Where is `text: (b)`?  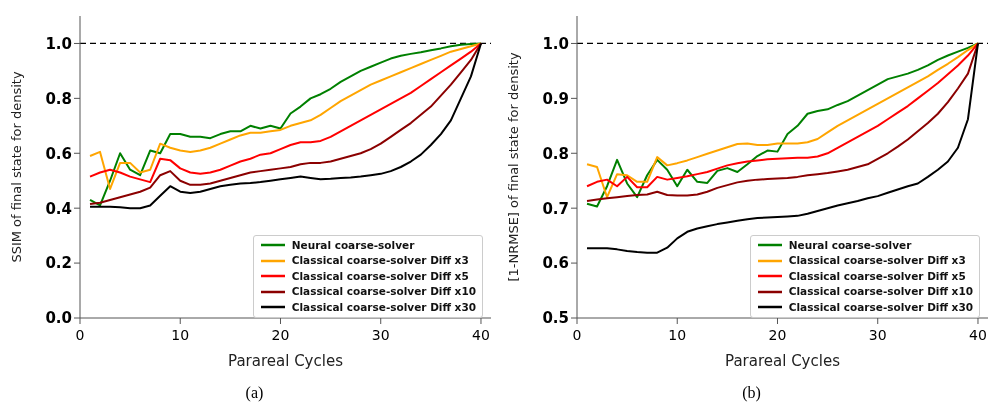
text: (b) is located at coordinates (751, 393).